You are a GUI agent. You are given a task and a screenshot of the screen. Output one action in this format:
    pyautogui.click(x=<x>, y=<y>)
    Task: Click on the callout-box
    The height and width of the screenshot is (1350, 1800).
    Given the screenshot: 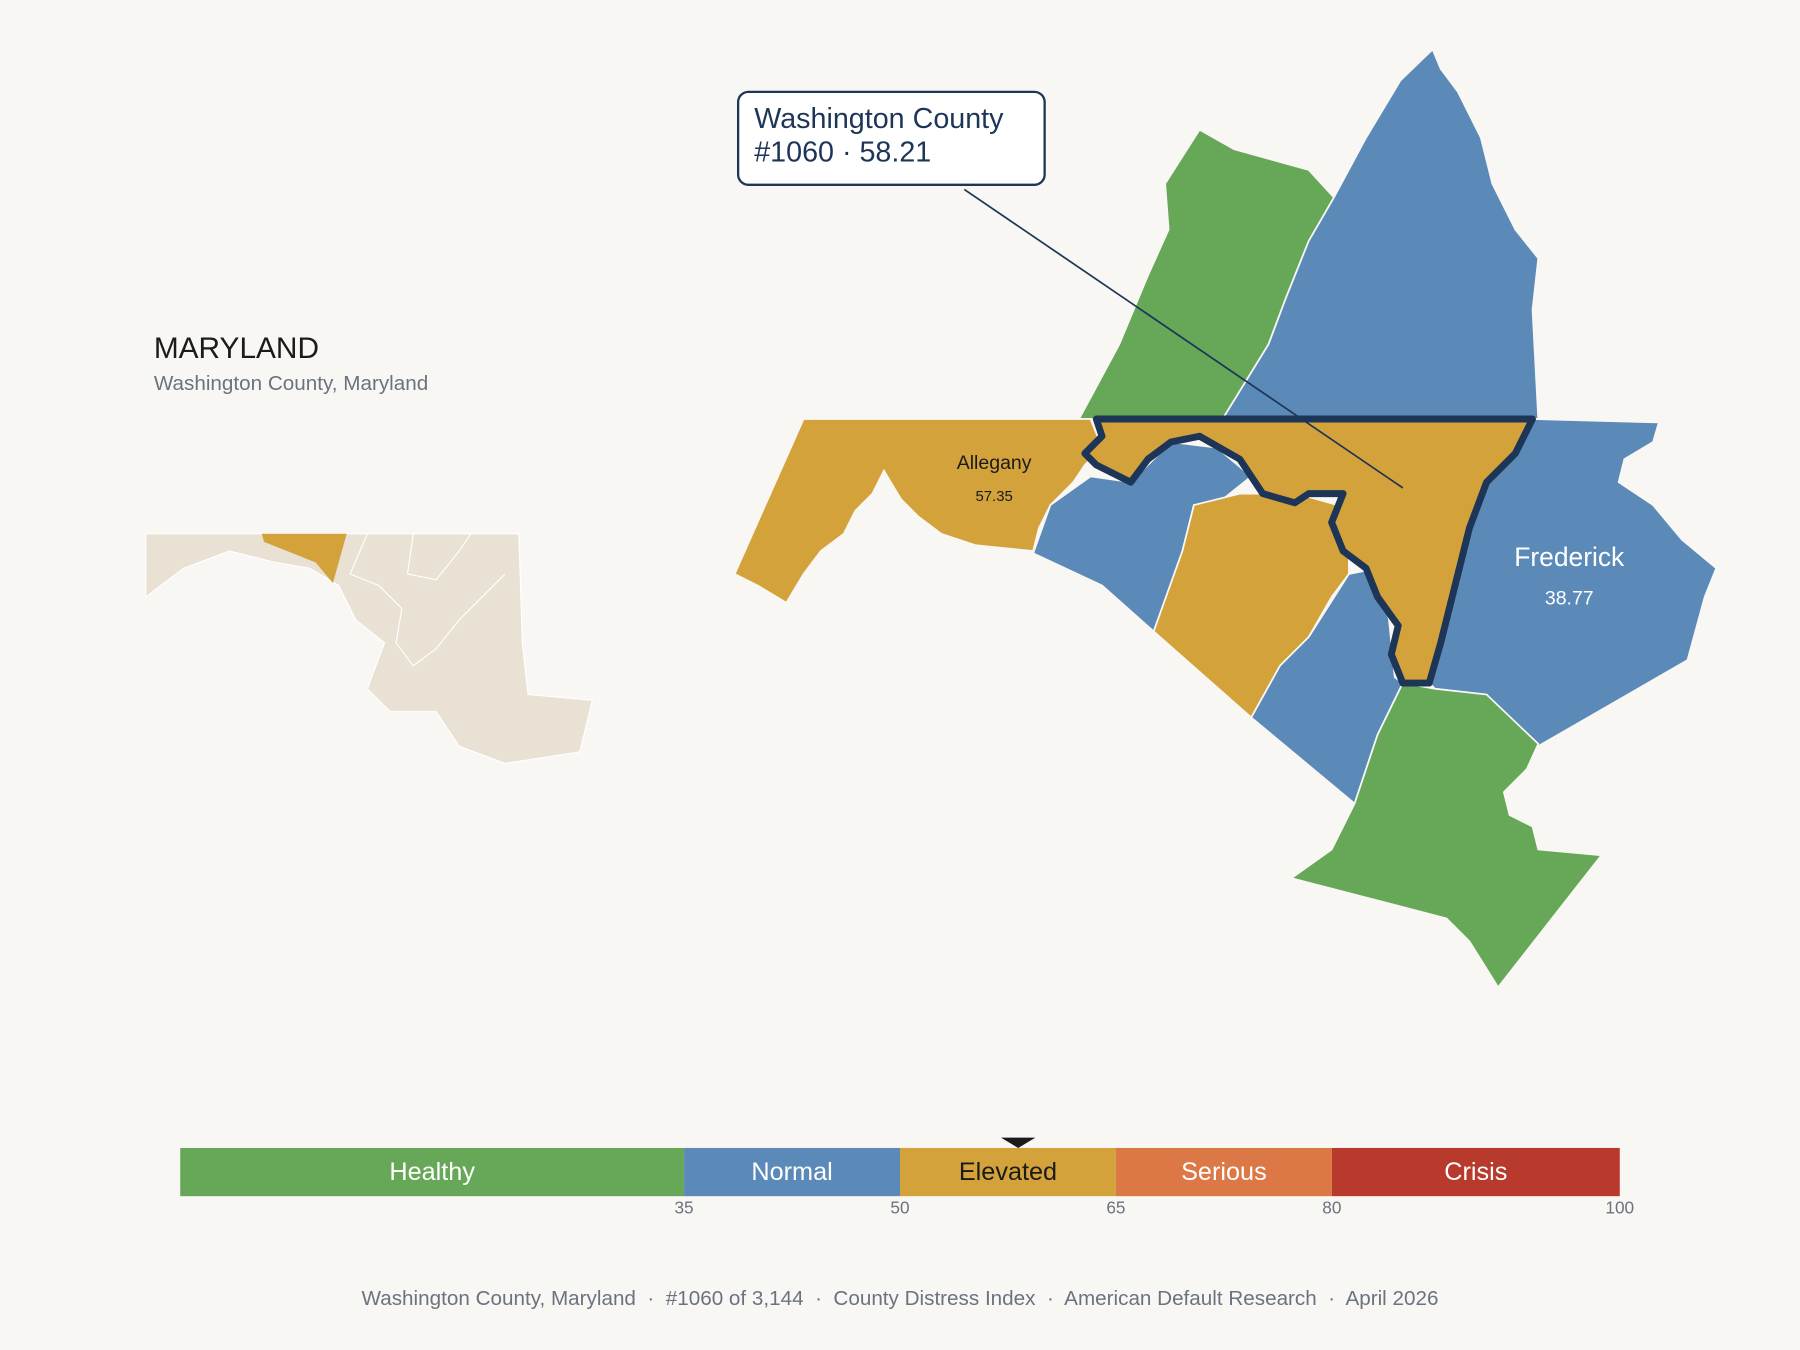 What is the action you would take?
    pyautogui.click(x=891, y=138)
    